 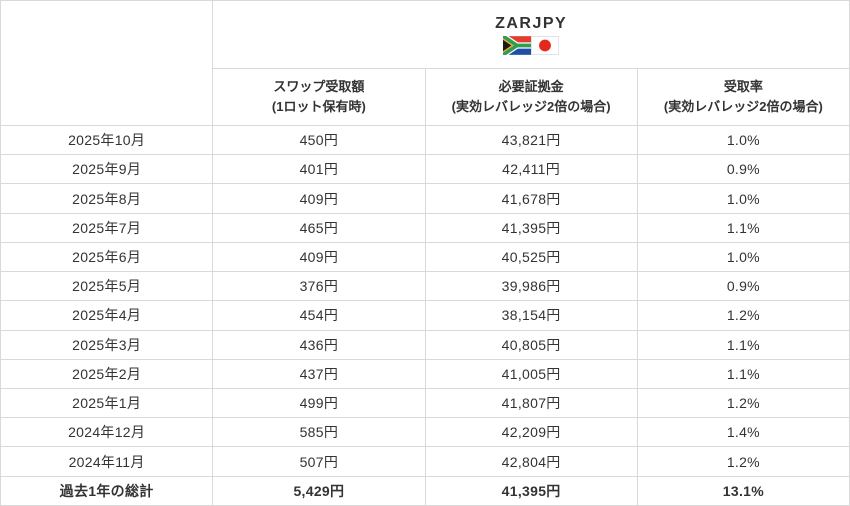 What do you see at coordinates (107, 227) in the screenshot?
I see `month-cell: 2025年7月` at bounding box center [107, 227].